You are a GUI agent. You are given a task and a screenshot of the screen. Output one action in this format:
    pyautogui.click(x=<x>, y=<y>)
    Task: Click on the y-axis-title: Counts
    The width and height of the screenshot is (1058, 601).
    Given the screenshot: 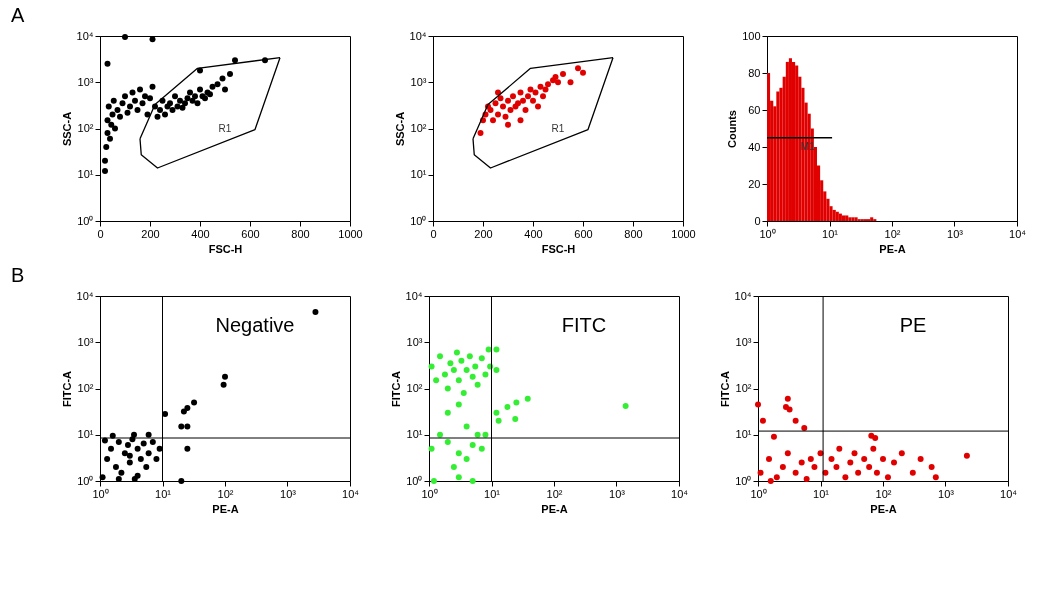 What is the action you would take?
    pyautogui.click(x=732, y=129)
    